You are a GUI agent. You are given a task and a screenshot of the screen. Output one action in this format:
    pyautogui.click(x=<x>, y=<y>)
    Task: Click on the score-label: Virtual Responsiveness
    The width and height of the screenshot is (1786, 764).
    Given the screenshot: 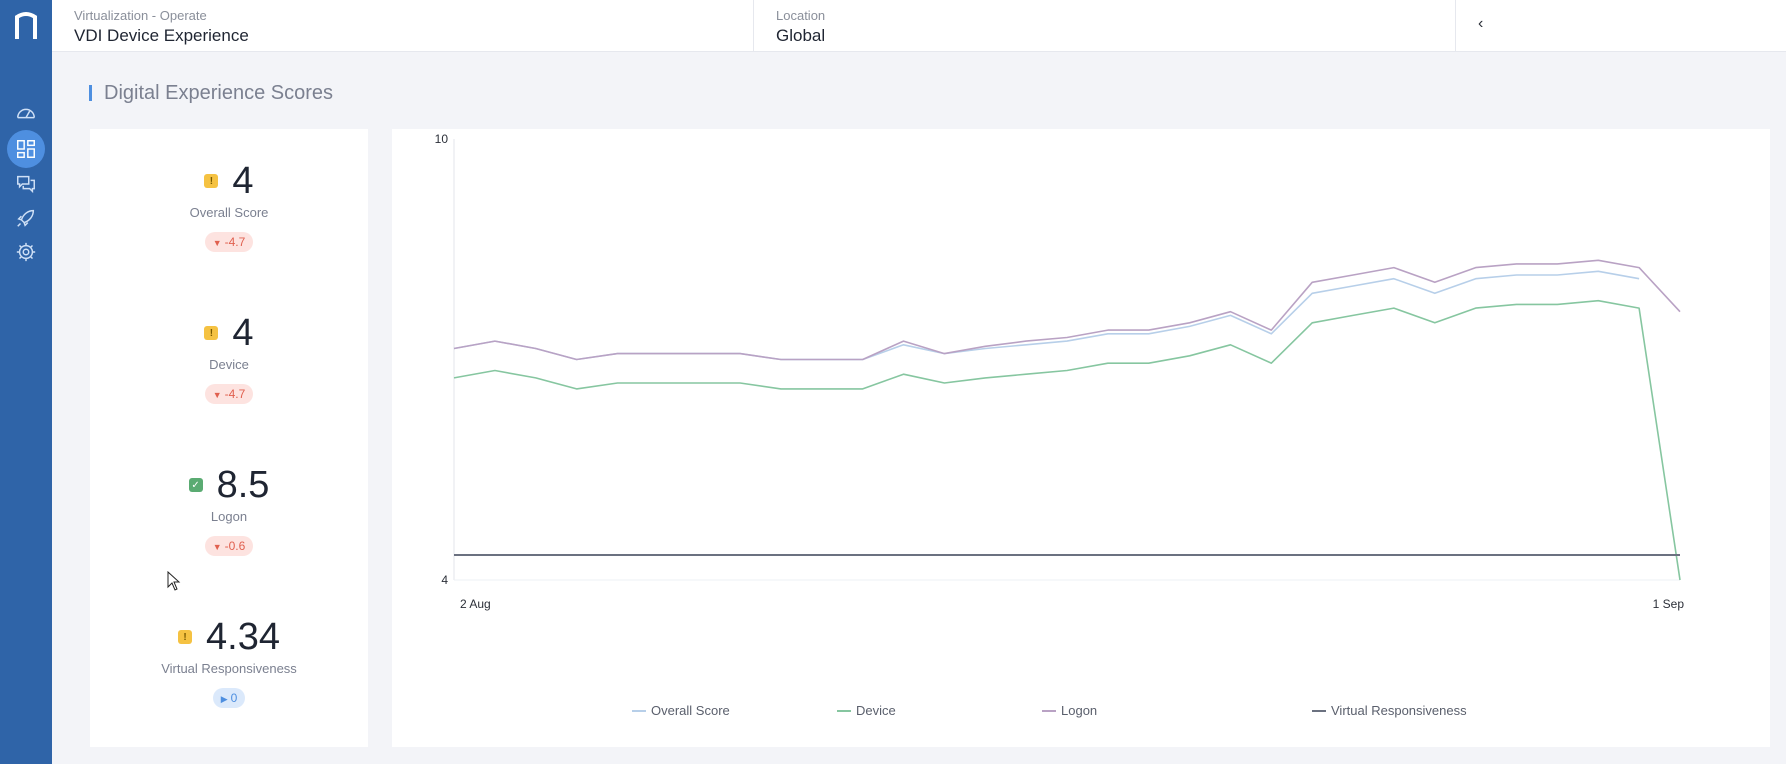 What is the action you would take?
    pyautogui.click(x=229, y=668)
    